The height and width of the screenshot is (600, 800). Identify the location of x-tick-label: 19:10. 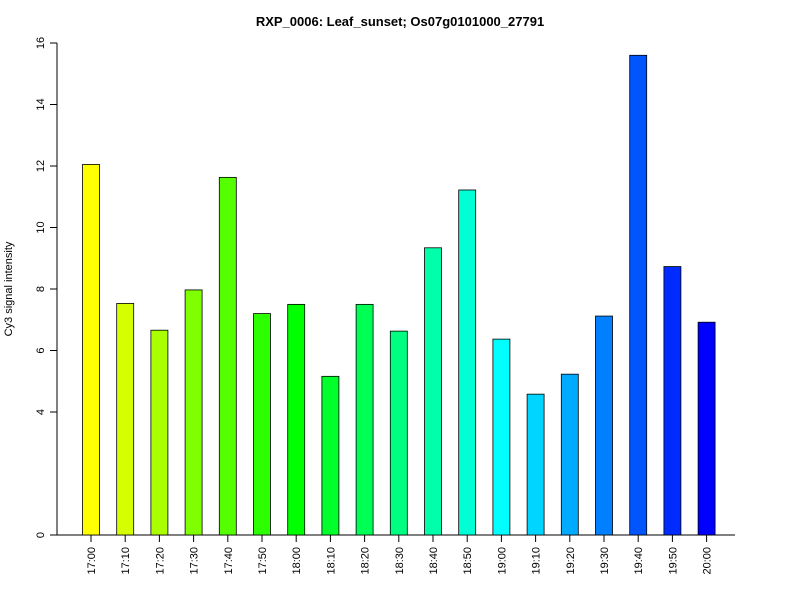
(537, 561).